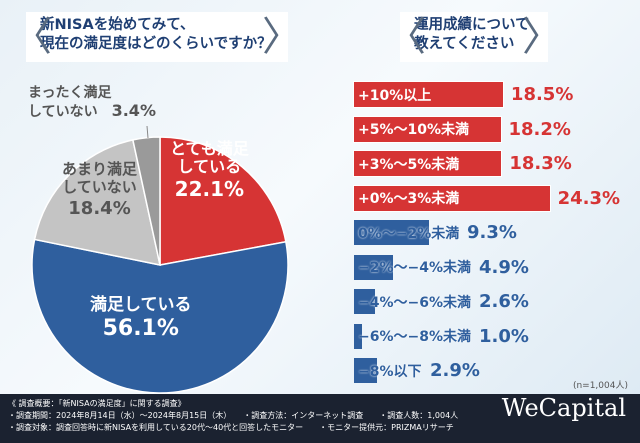 This screenshot has width=640, height=443. Describe the element at coordinates (141, 305) in the screenshot. I see `pie-label-text: 満足している` at that location.